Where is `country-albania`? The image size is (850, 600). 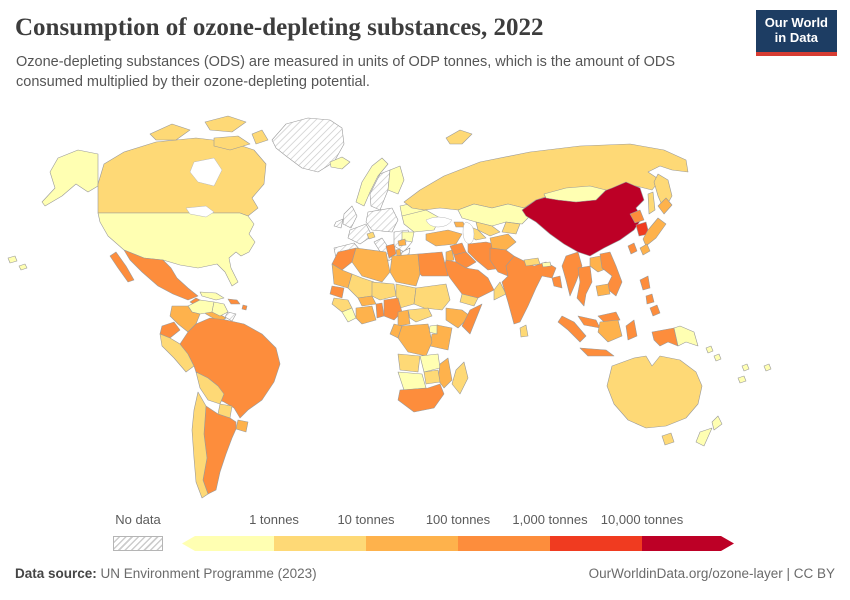
country-albania is located at coordinates (398, 252).